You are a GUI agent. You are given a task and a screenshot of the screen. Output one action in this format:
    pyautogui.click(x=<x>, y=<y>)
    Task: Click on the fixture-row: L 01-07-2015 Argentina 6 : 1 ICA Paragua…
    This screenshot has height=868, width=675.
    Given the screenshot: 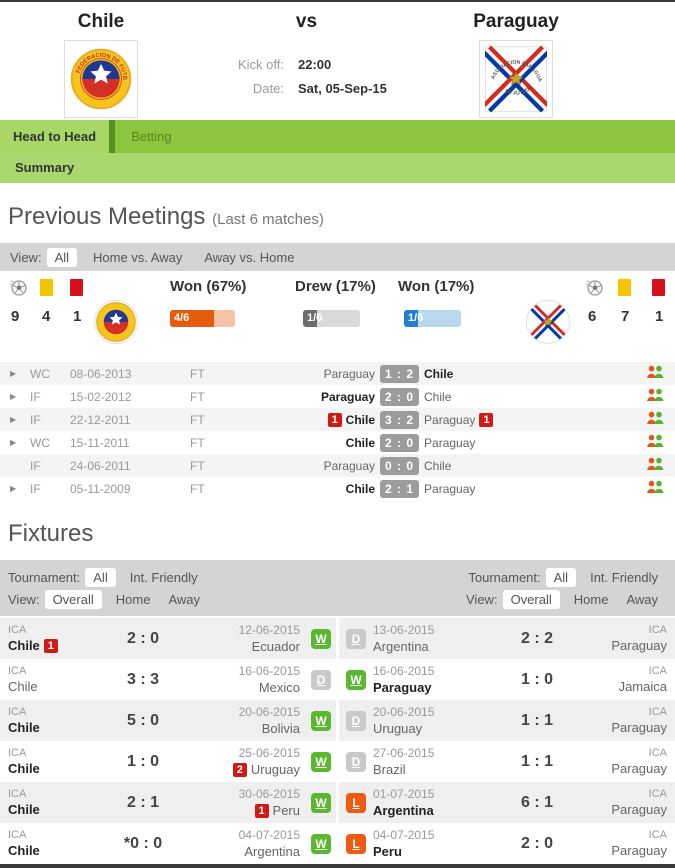 What is the action you would take?
    pyautogui.click(x=507, y=802)
    